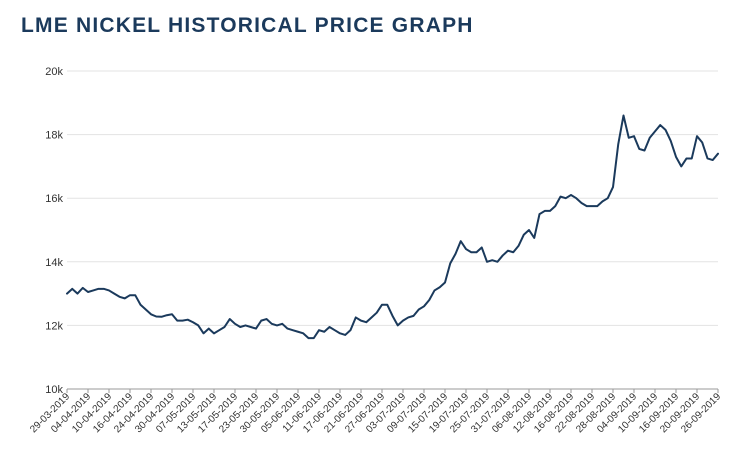 The image size is (734, 455). Describe the element at coordinates (54, 199) in the screenshot. I see `y-tick-label: 16k` at that location.